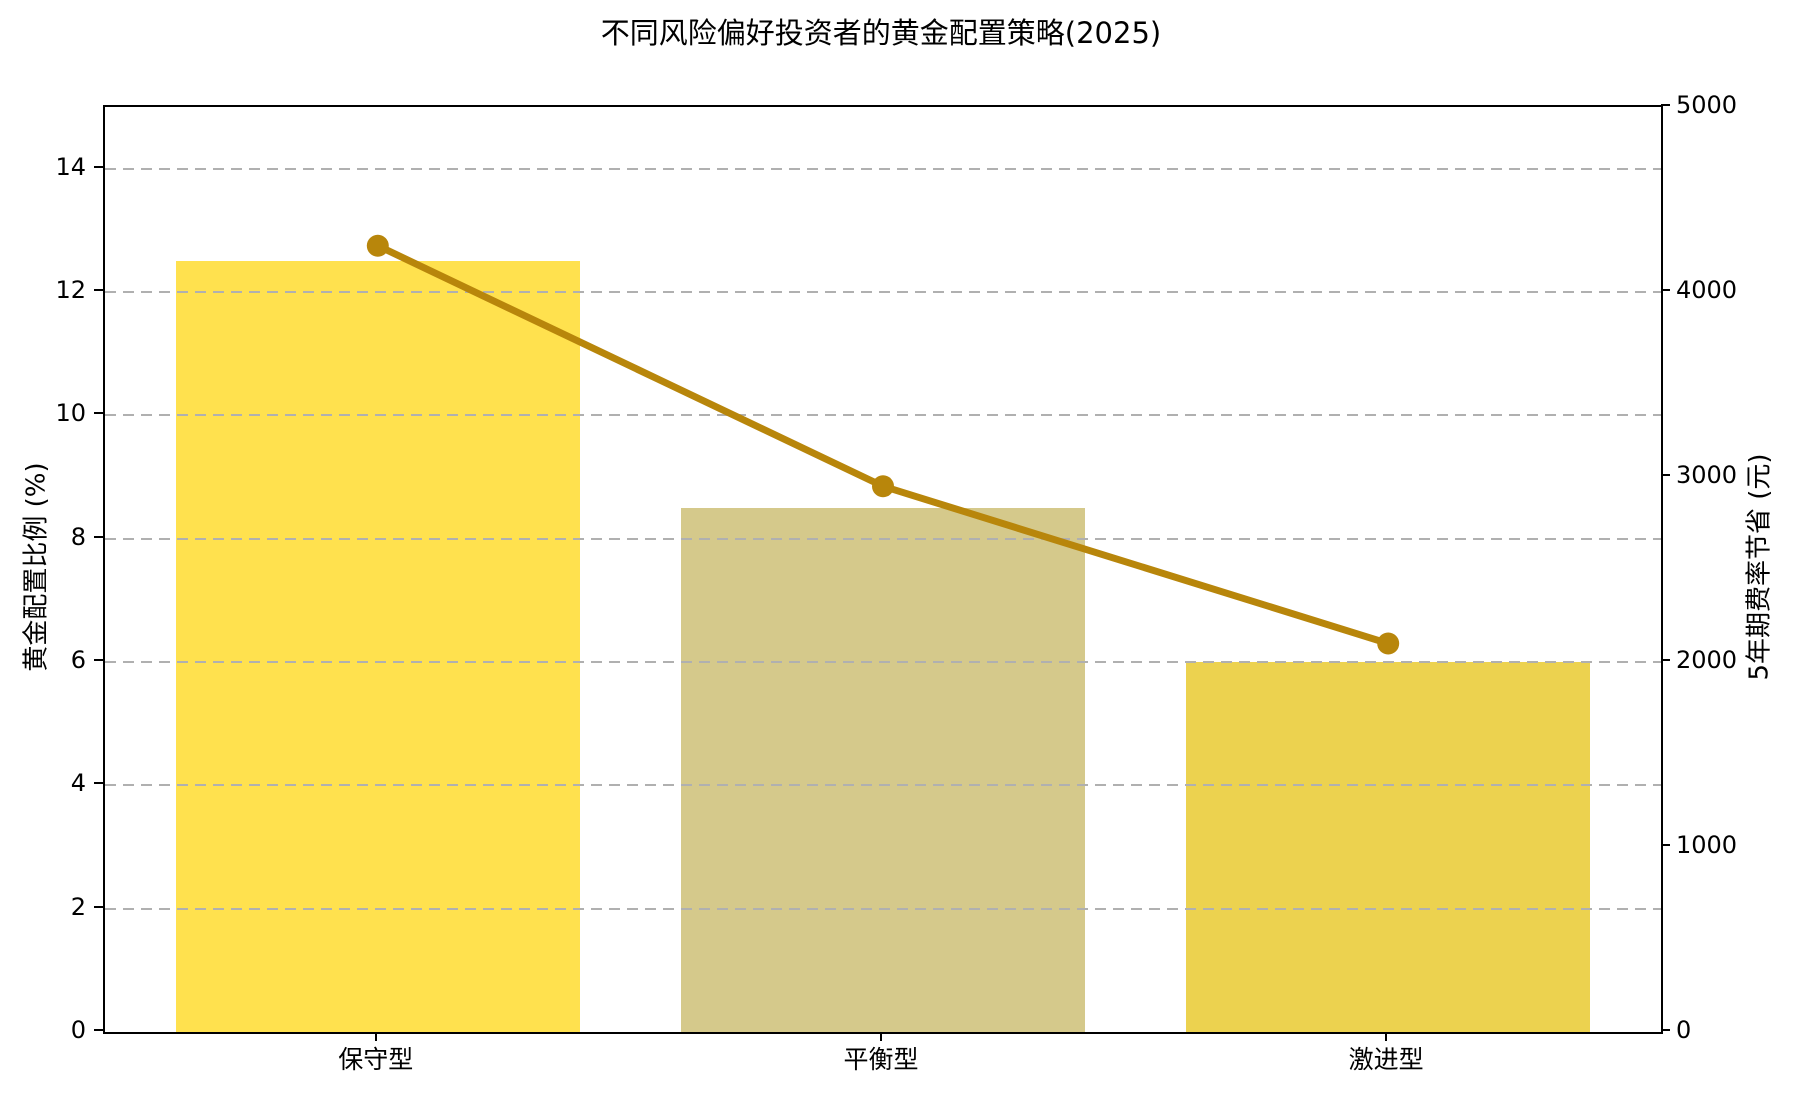 The image size is (1794, 1097). What do you see at coordinates (78, 660) in the screenshot?
I see `left-tick-label-6: 6` at bounding box center [78, 660].